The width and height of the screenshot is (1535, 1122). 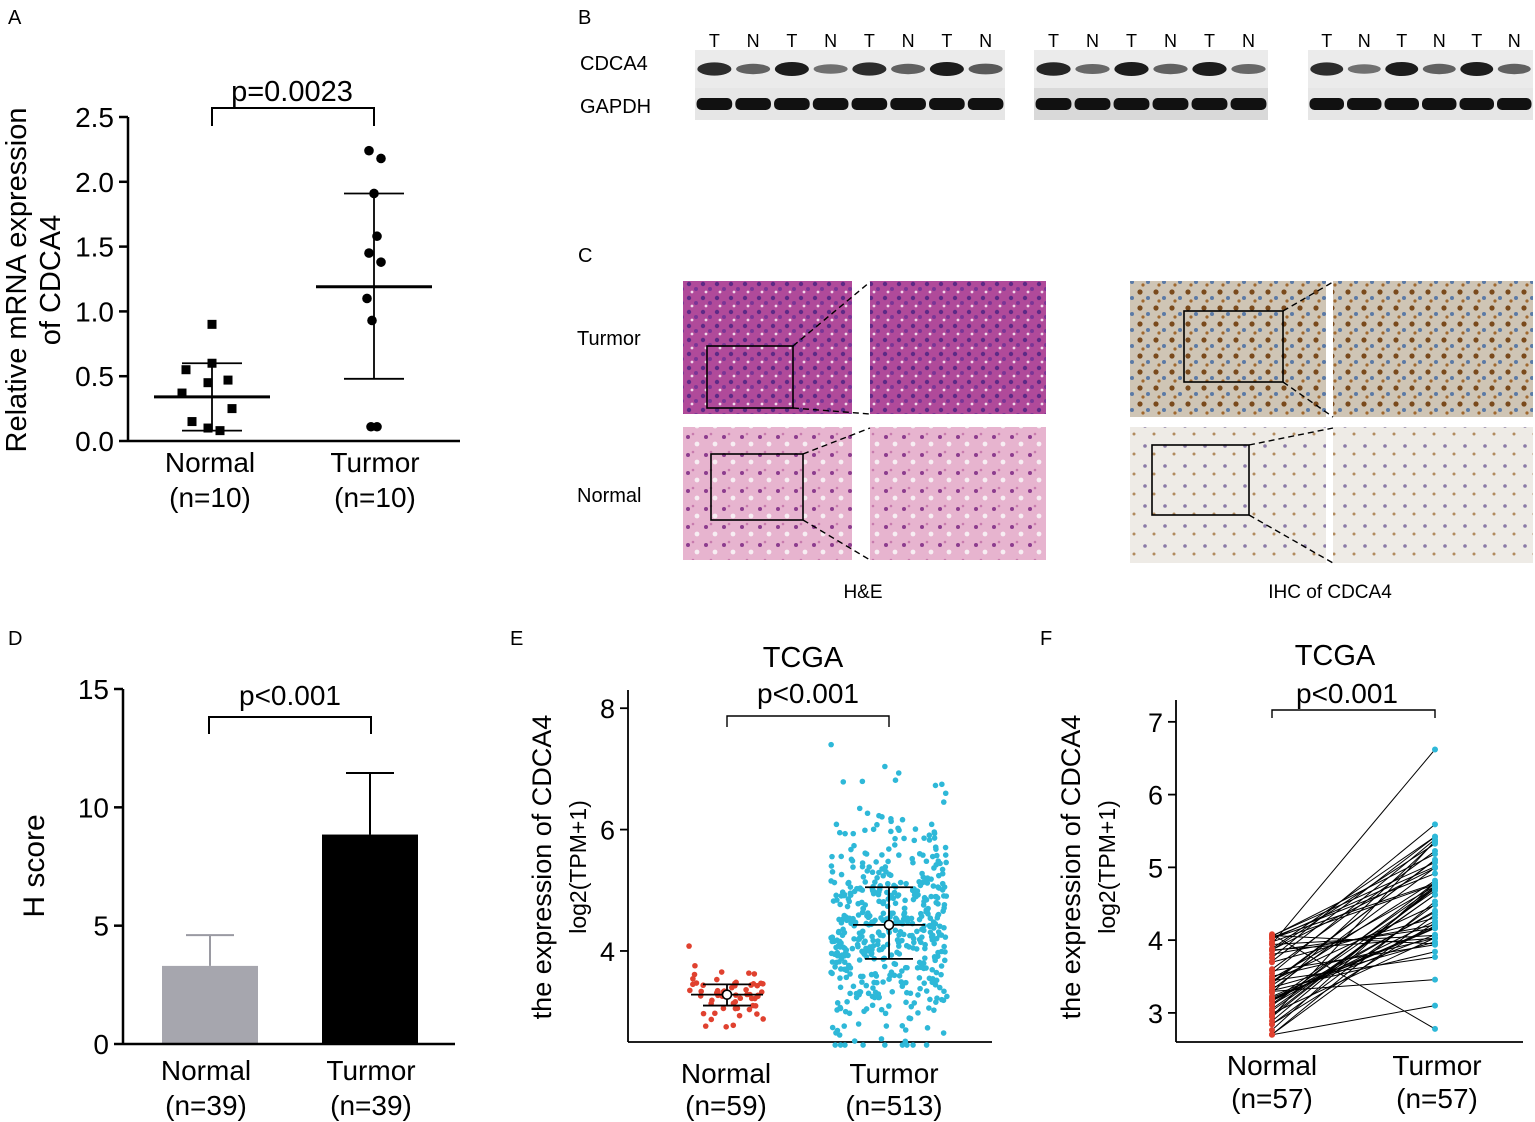 What do you see at coordinates (290, 725) in the screenshot?
I see `panel-d-significance-bracket` at bounding box center [290, 725].